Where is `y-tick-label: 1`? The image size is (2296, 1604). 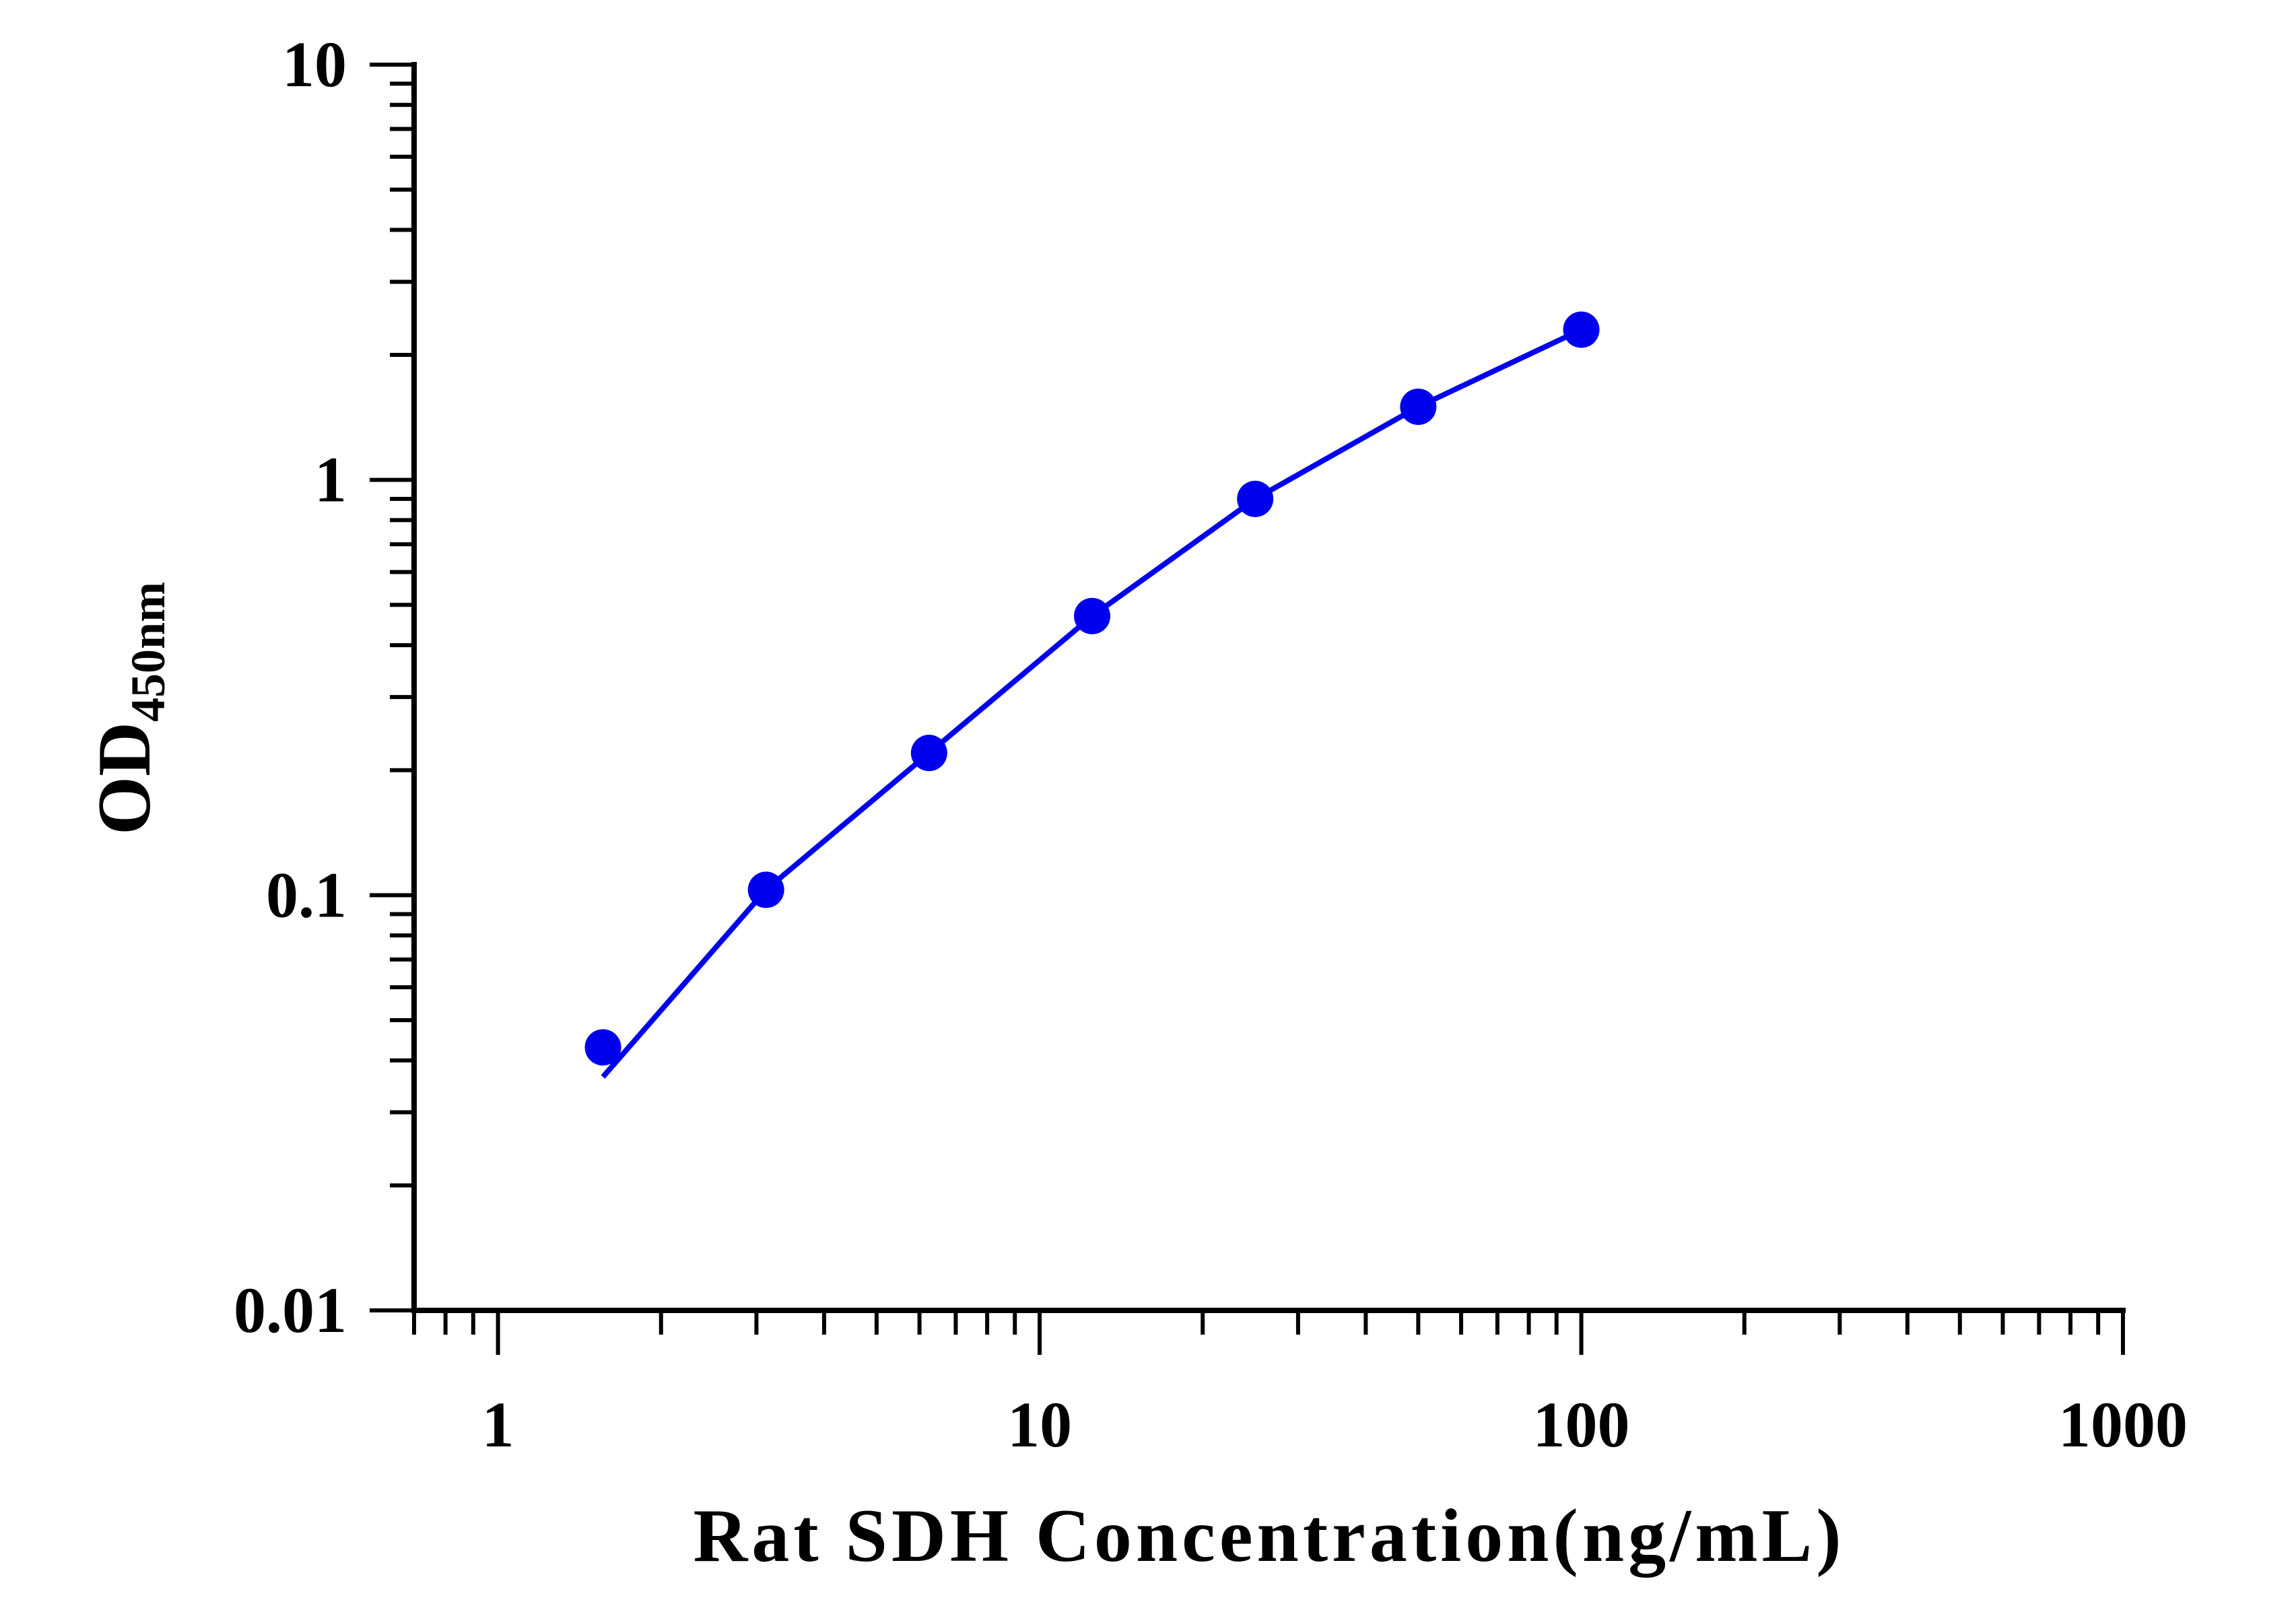
y-tick-label: 1 is located at coordinates (330, 480).